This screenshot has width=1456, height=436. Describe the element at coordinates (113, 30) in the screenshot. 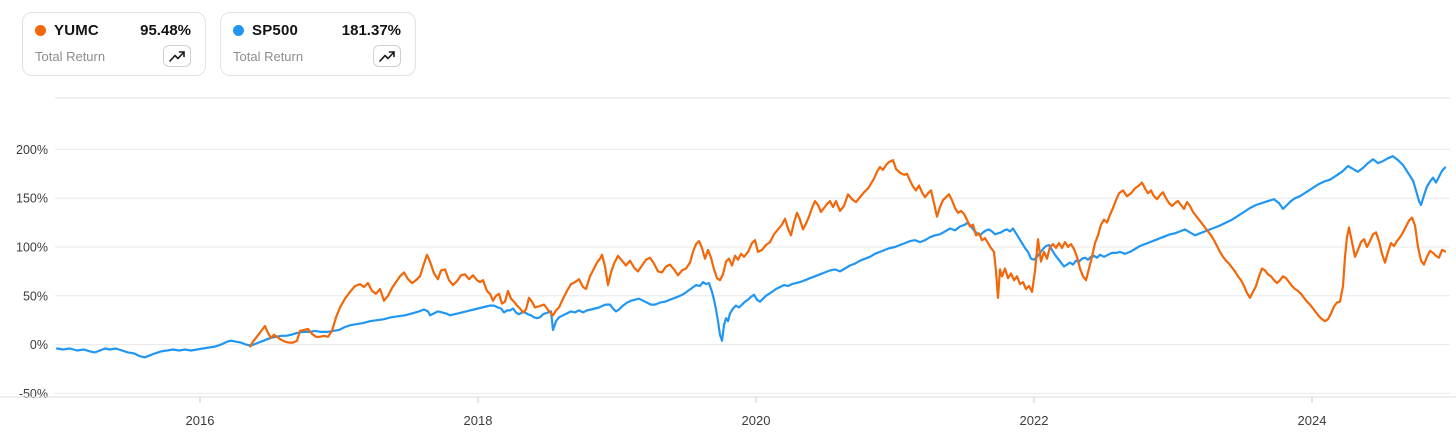

I see `legend-card-yumc-header: YUMC 95.48%` at that location.